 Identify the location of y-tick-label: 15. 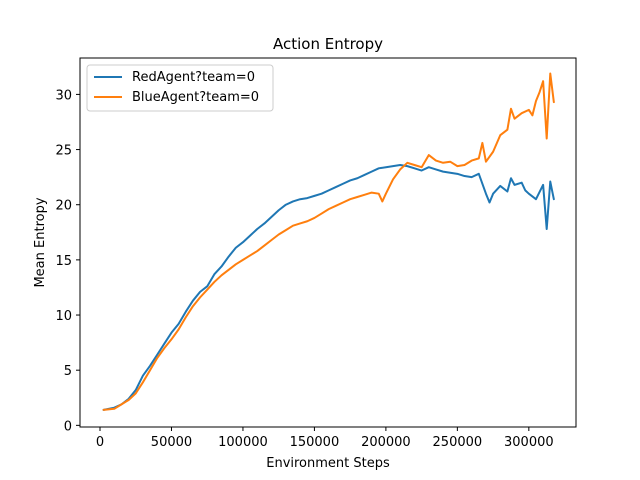
(63, 261).